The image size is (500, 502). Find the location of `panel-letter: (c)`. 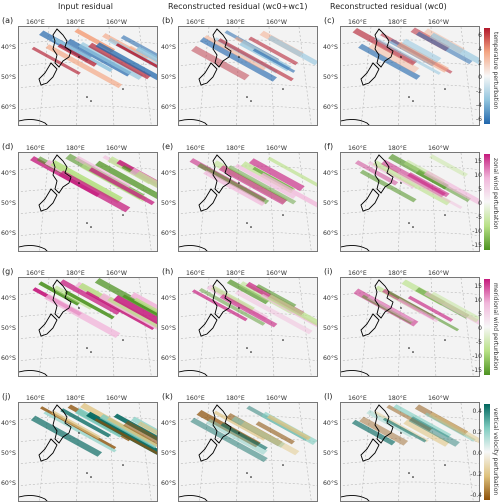

panel-letter: (c) is located at coordinates (329, 20).